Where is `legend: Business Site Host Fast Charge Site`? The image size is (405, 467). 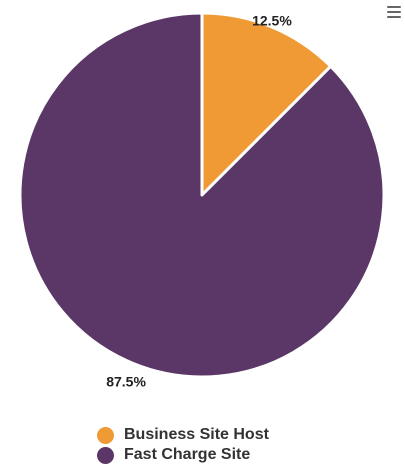 legend: Business Site Host Fast Charge Site is located at coordinates (217, 445).